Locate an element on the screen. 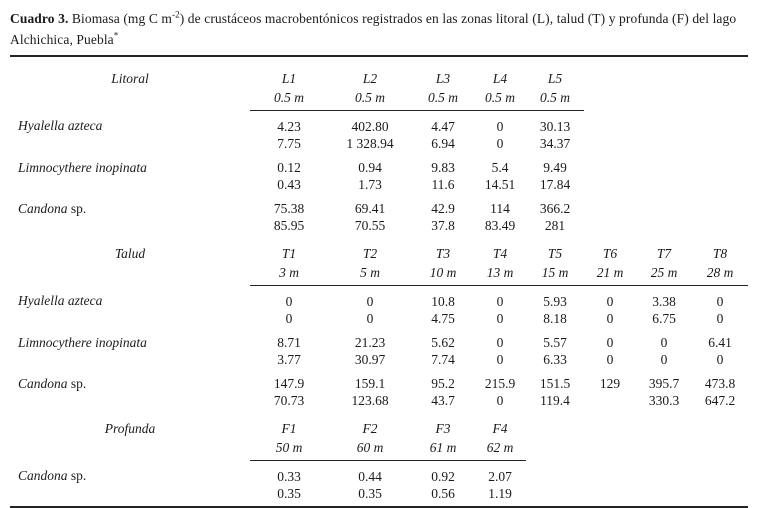  mean-value-cell: 10.8 is located at coordinates (443, 301).